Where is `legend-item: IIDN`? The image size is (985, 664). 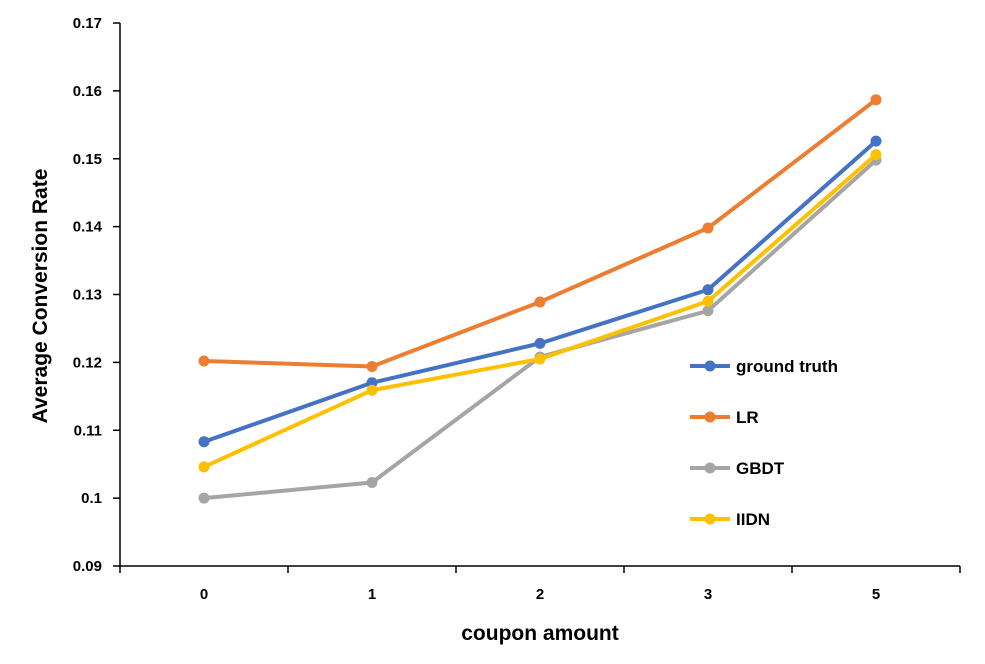 legend-item: IIDN is located at coordinates (730, 519).